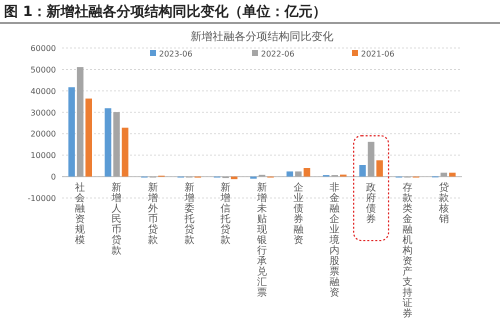 This screenshot has width=500, height=330. I want to click on x-tick-label: 新增委托贷款, so click(188, 214).